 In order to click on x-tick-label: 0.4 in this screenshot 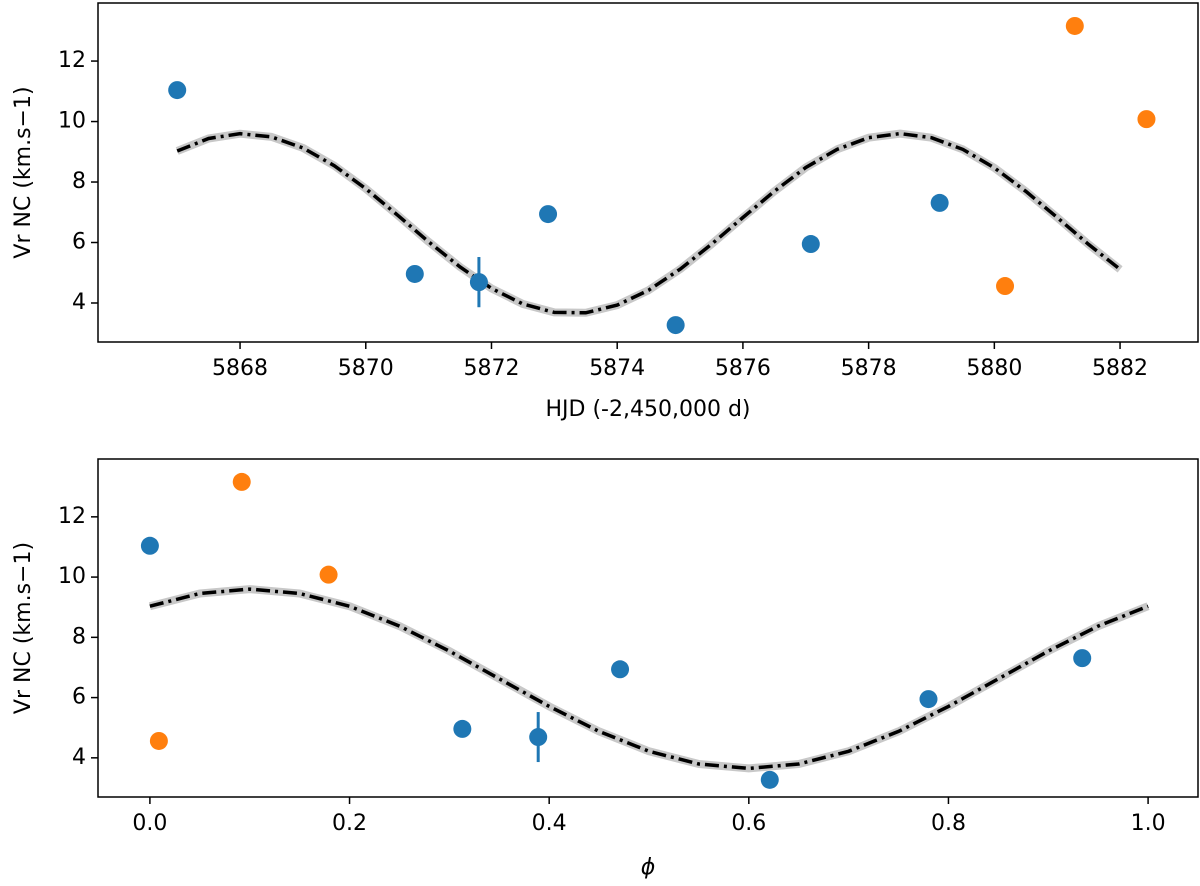, I will do `click(549, 823)`.